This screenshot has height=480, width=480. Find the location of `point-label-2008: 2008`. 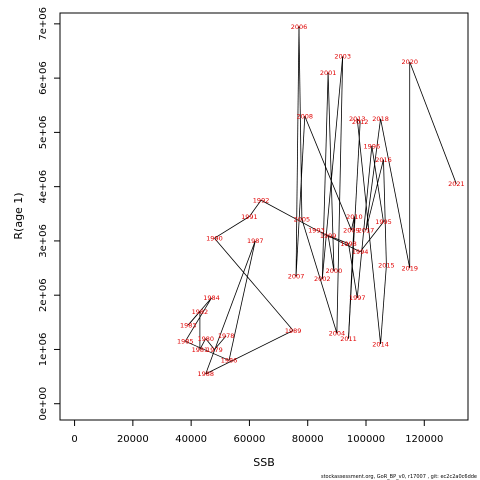

point-label-2008: 2008 is located at coordinates (305, 116).